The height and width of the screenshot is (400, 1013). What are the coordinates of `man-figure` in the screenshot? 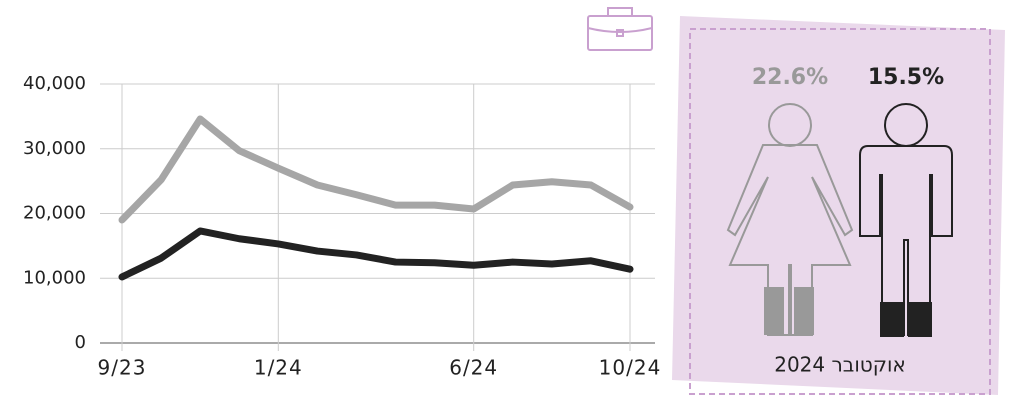 It's located at (906, 219).